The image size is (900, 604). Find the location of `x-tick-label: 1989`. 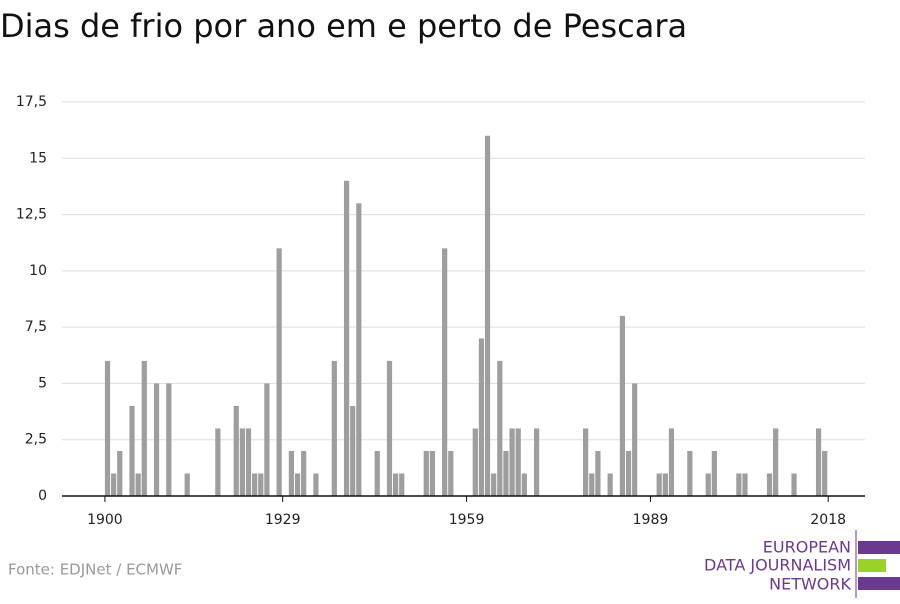

x-tick-label: 1989 is located at coordinates (651, 520).